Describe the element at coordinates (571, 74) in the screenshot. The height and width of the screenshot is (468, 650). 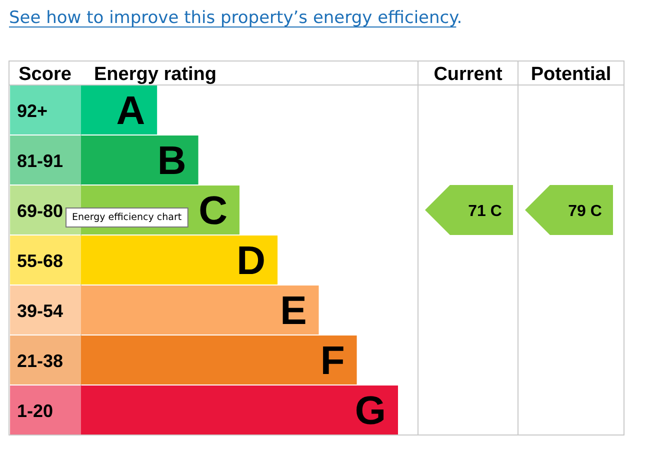
I see `text: Potential` at that location.